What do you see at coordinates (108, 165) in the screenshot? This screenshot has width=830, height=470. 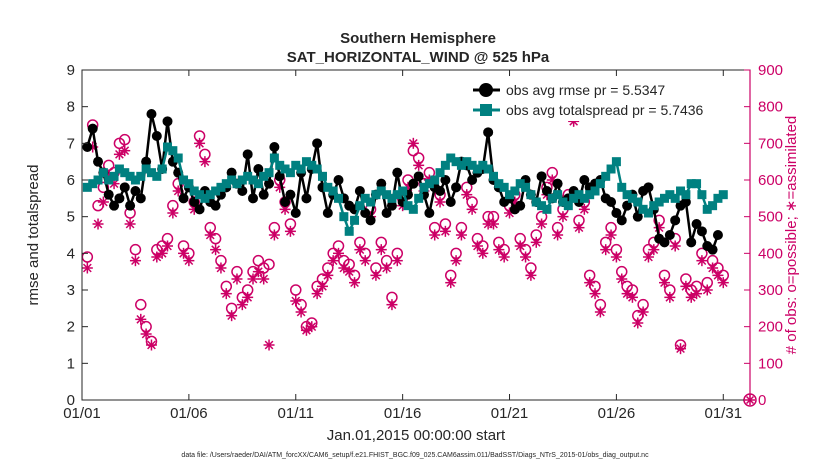 I see `obs-possible-point` at bounding box center [108, 165].